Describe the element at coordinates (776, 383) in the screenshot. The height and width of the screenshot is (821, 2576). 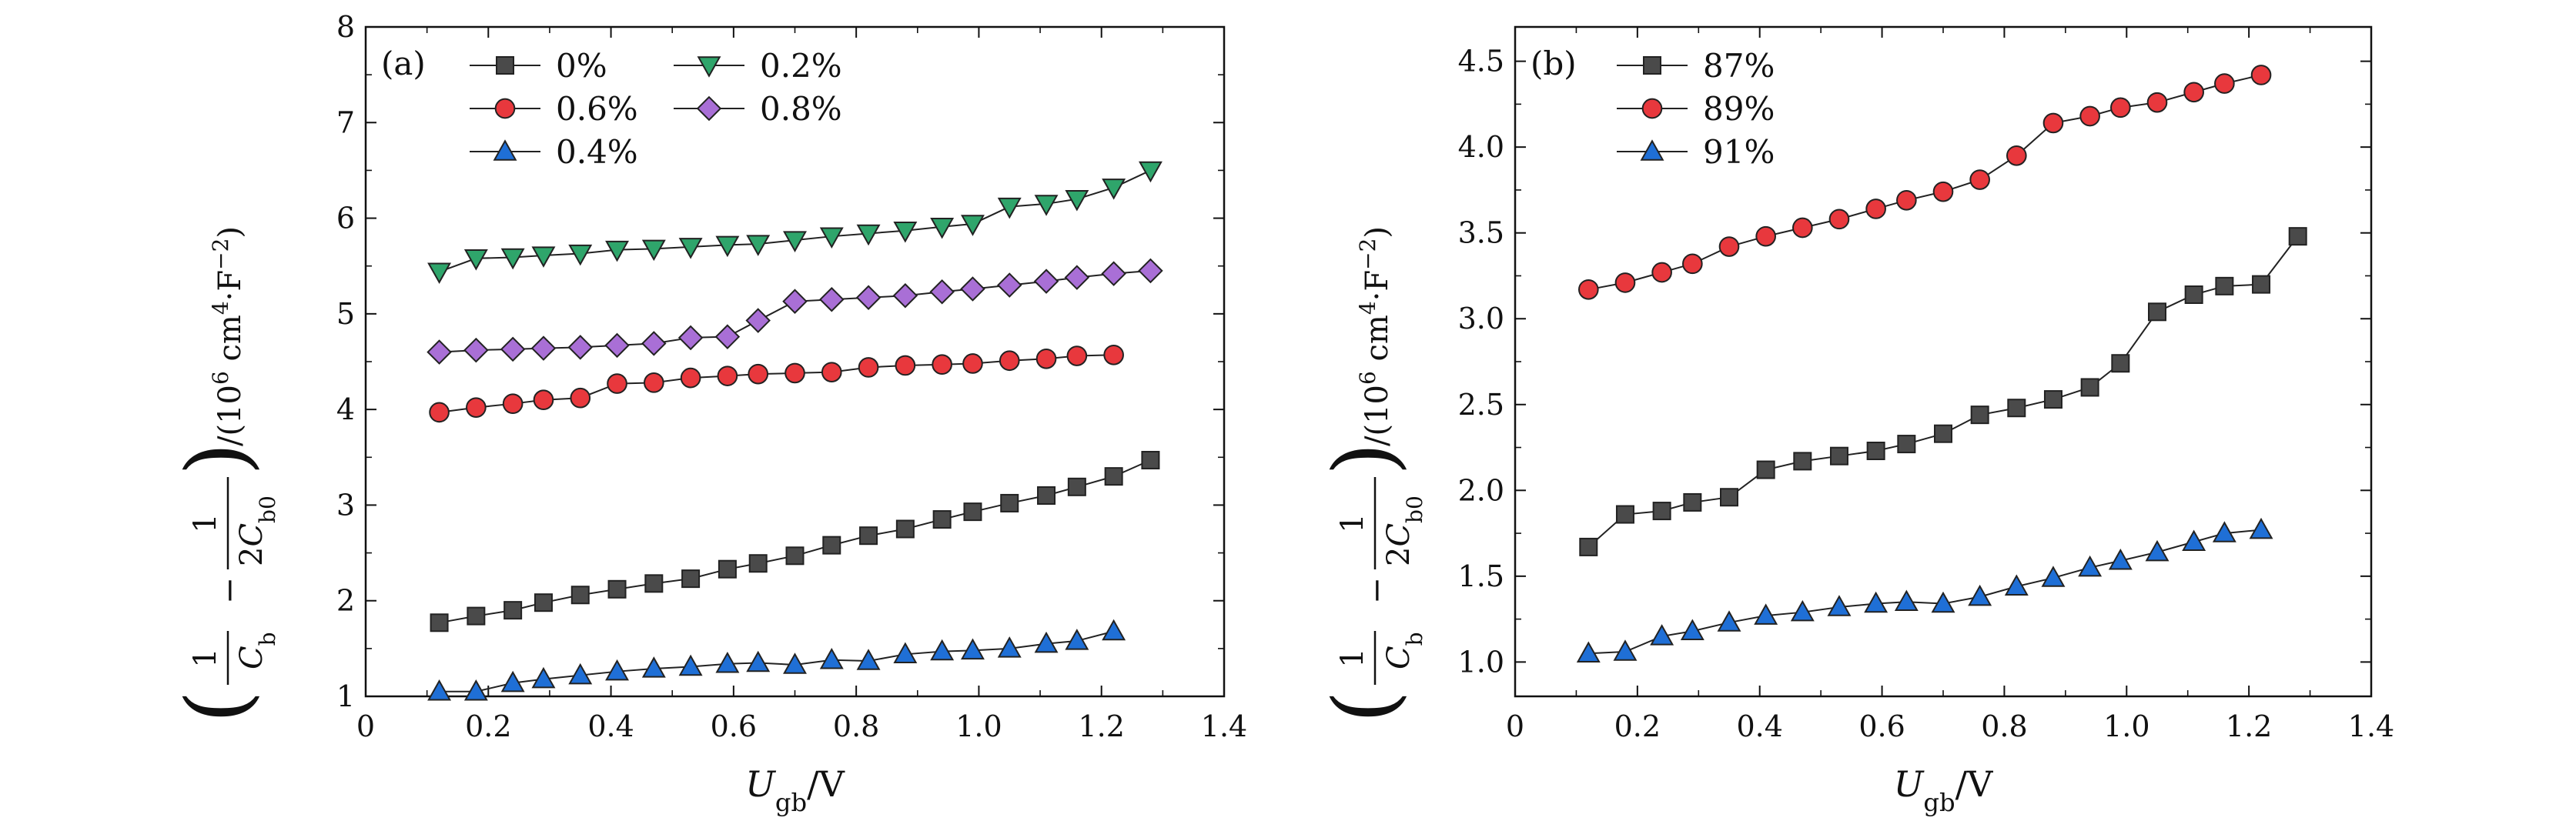
I see `series-0.6%` at that location.